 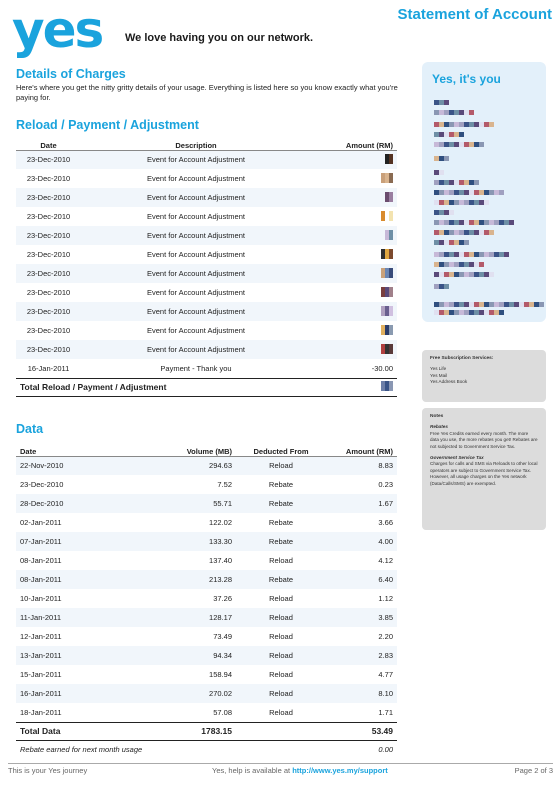 What do you see at coordinates (206, 465) in the screenshot?
I see `table-row: 22-Nov-2010 294.63 Reload 8.83` at bounding box center [206, 465].